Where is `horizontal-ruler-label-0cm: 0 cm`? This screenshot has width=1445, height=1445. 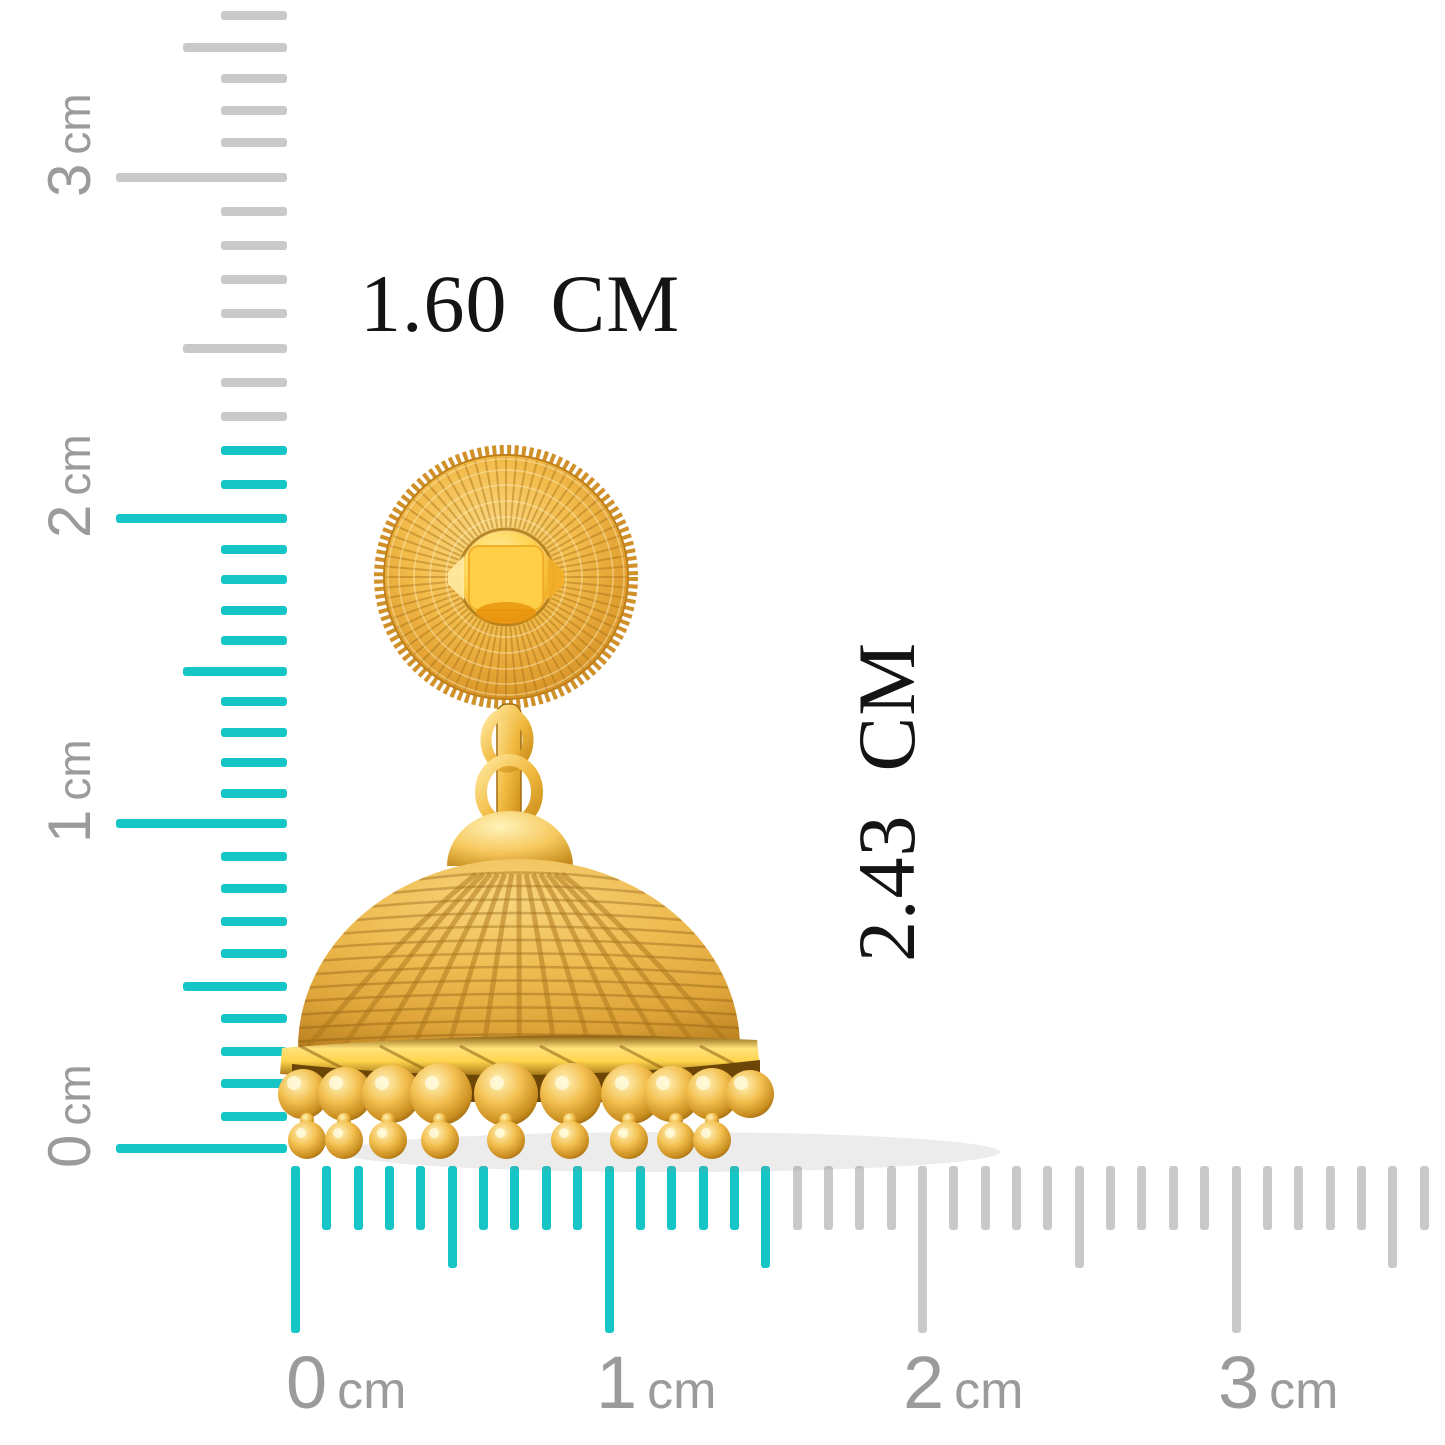
horizontal-ruler-label-0cm: 0 cm is located at coordinates (346, 1383).